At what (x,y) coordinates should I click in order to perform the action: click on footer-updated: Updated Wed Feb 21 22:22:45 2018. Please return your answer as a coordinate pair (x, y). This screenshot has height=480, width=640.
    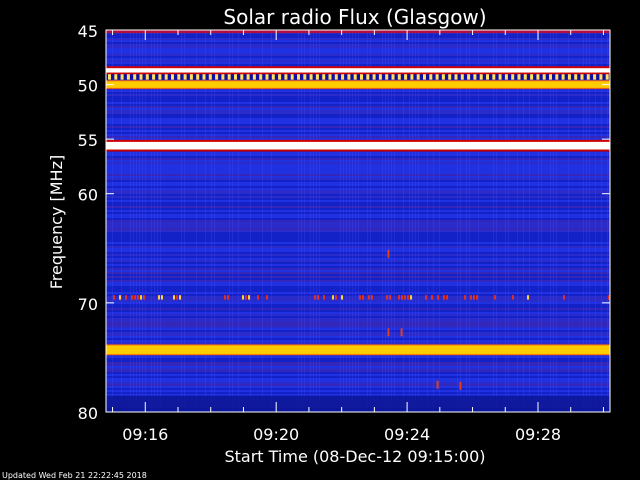
    Looking at the image, I should click on (74, 475).